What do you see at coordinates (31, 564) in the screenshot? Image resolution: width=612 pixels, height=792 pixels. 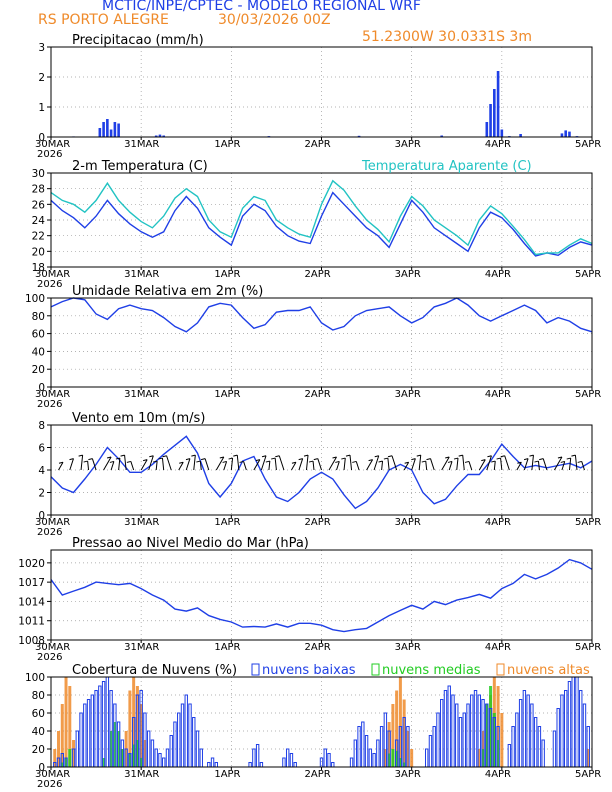 I see `y-tick-label: 1020` at bounding box center [31, 564].